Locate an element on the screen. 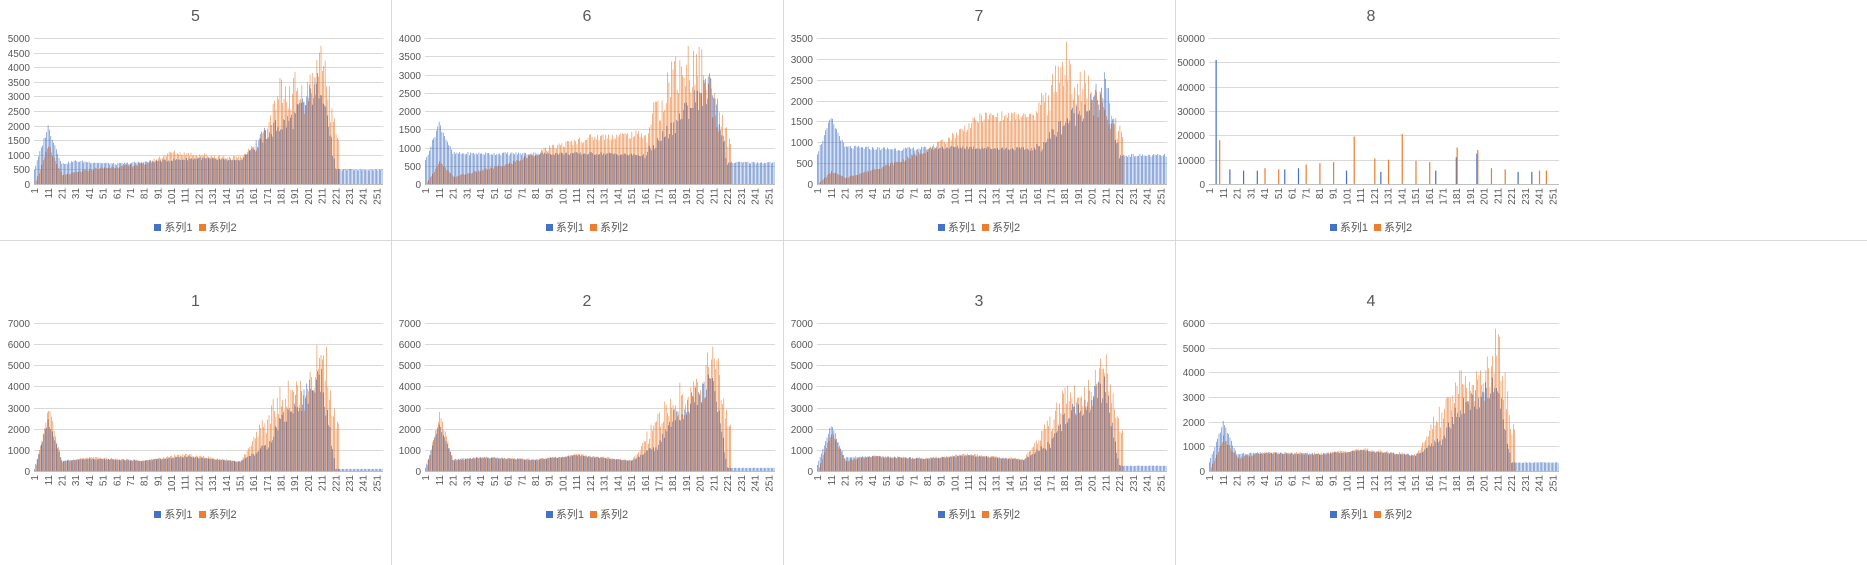 The image size is (1867, 565). y-tick-label: 2500 is located at coordinates (802, 81).